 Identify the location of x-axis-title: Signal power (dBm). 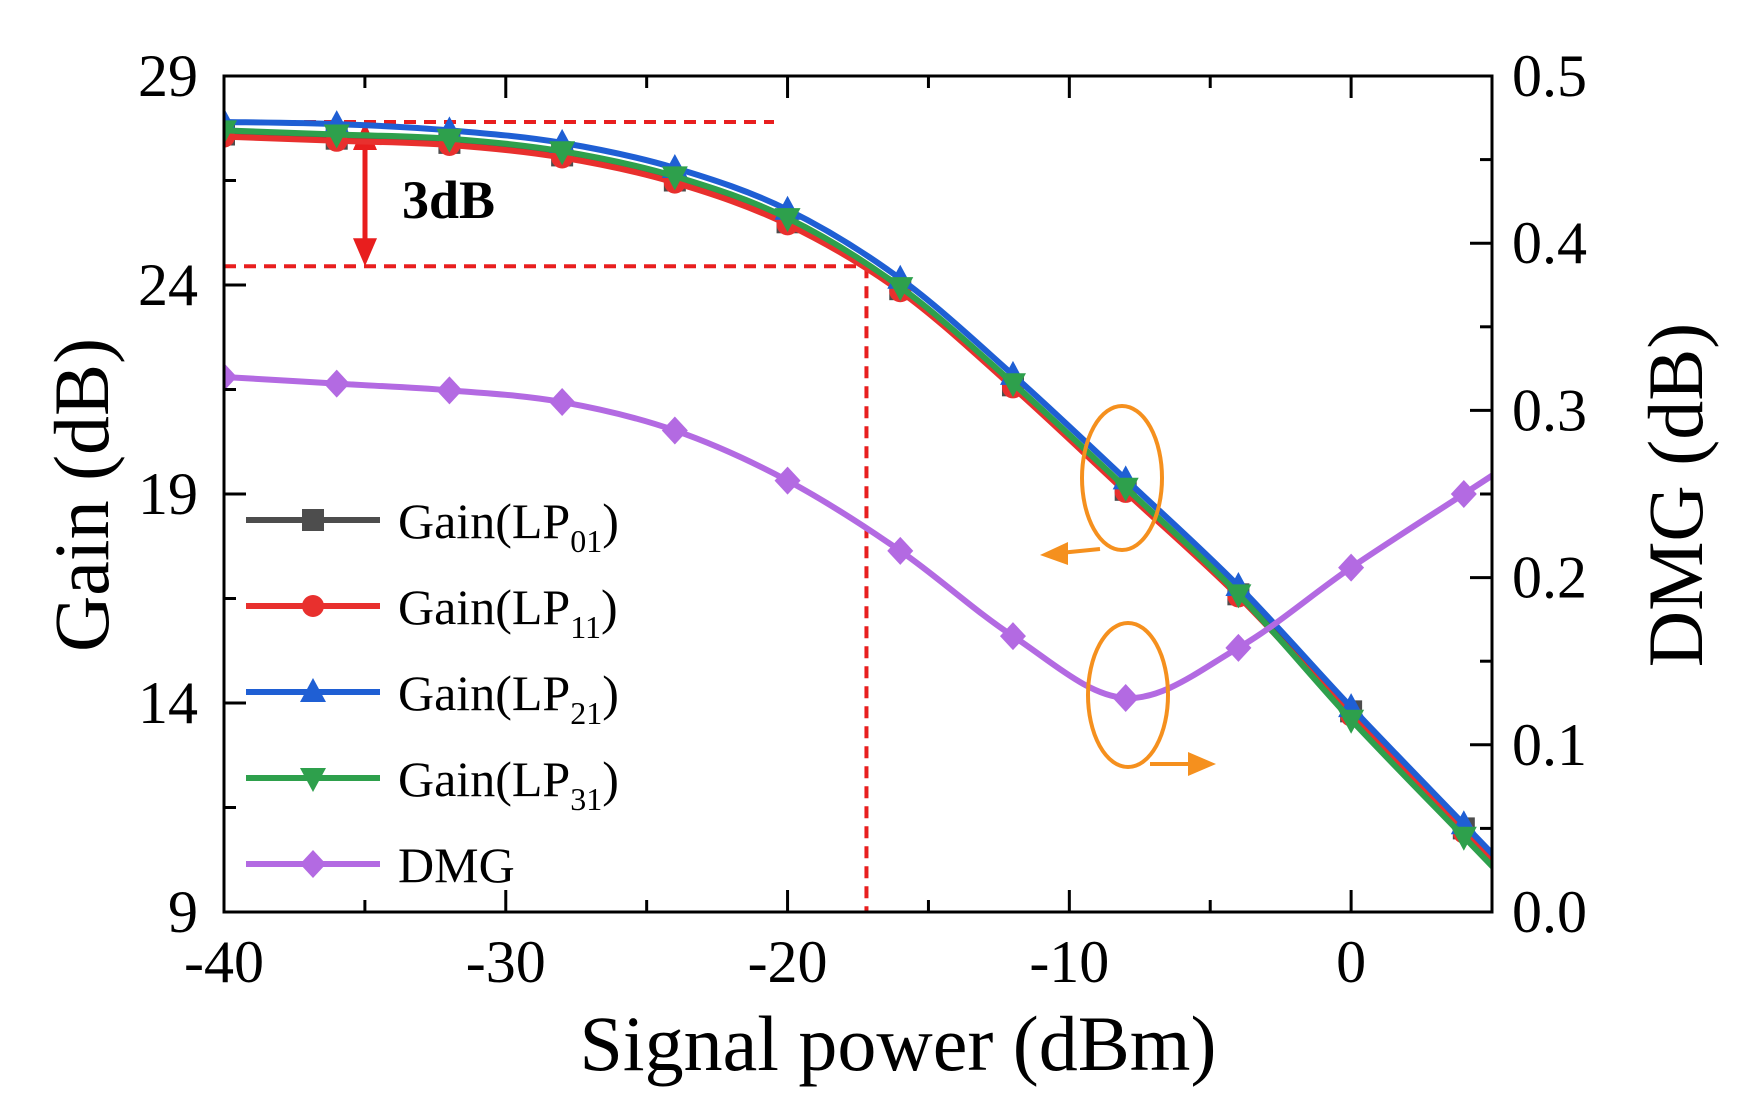
(898, 1043).